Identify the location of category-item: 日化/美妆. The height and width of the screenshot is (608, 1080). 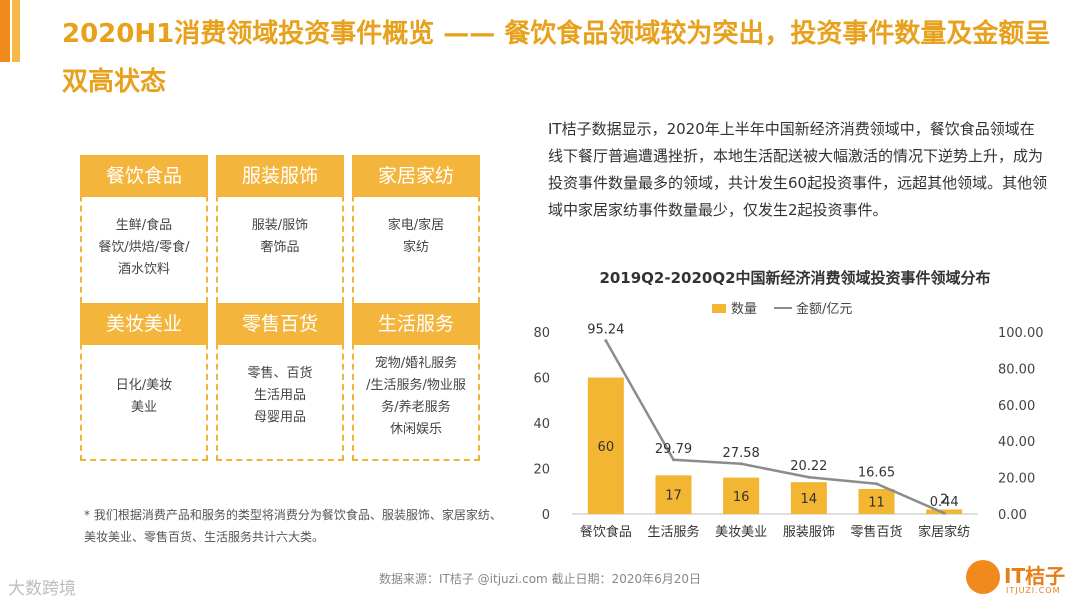
(144, 385).